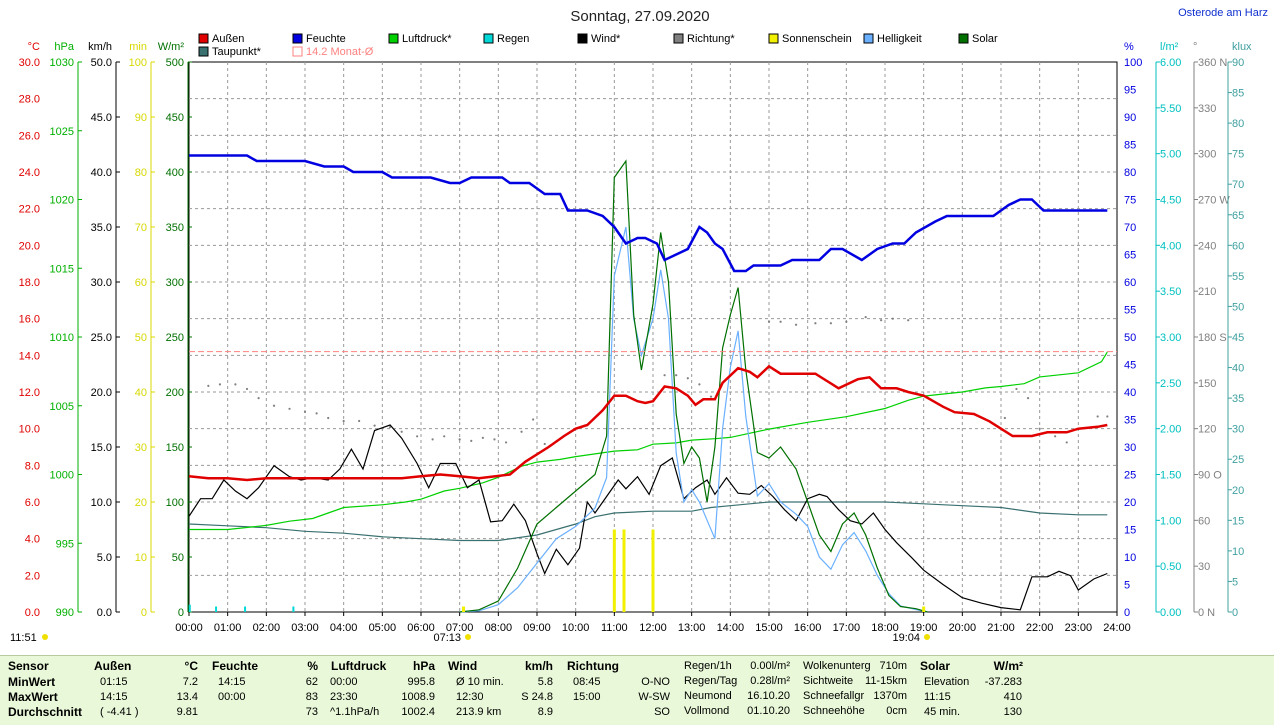 The width and height of the screenshot is (1274, 725). Describe the element at coordinates (1170, 521) in the screenshot. I see `axis-tick-label: 1.00` at that location.